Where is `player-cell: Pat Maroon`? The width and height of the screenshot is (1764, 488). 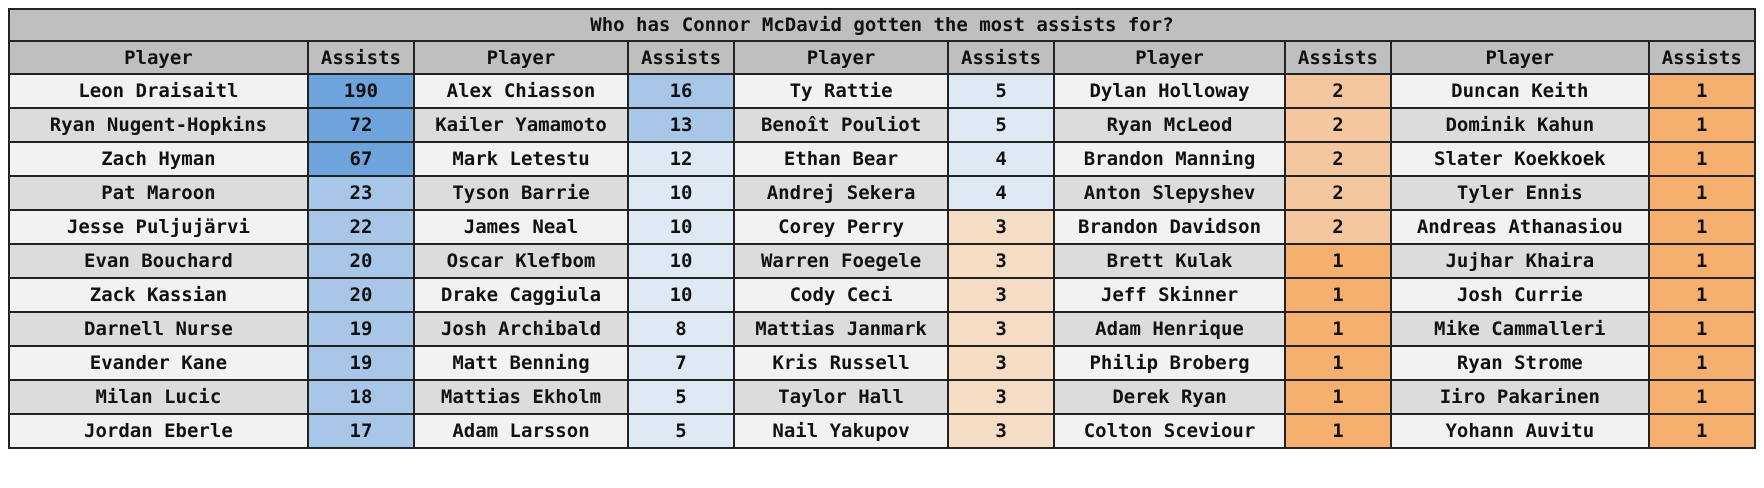 player-cell: Pat Maroon is located at coordinates (158, 193).